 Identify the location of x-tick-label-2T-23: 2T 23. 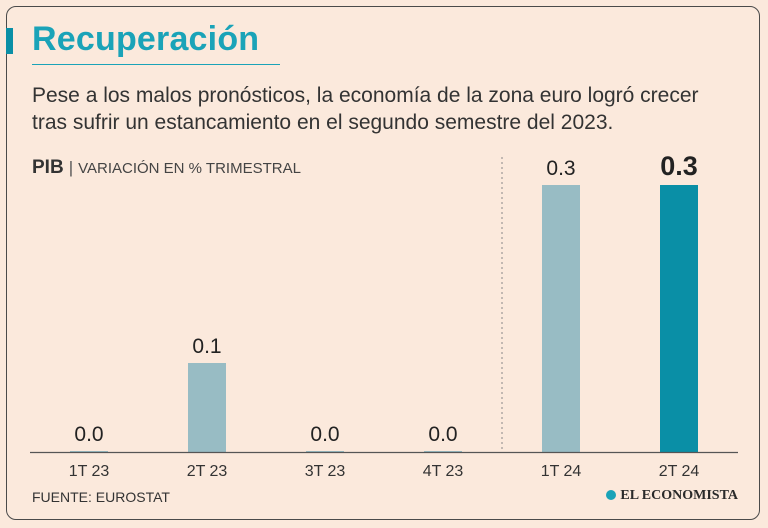
(207, 471).